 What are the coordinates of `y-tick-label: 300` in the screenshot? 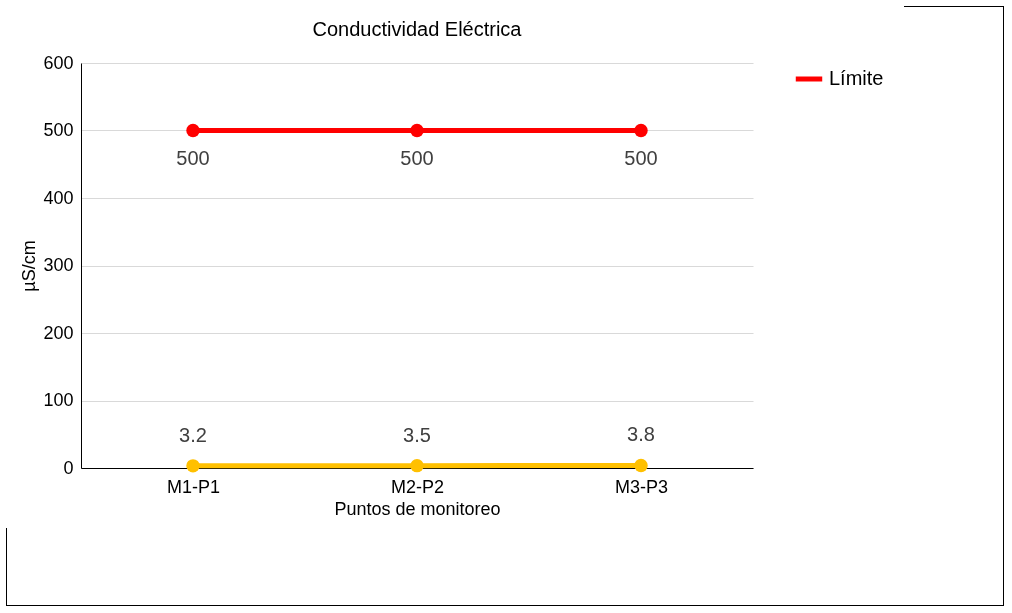 It's located at (58, 265).